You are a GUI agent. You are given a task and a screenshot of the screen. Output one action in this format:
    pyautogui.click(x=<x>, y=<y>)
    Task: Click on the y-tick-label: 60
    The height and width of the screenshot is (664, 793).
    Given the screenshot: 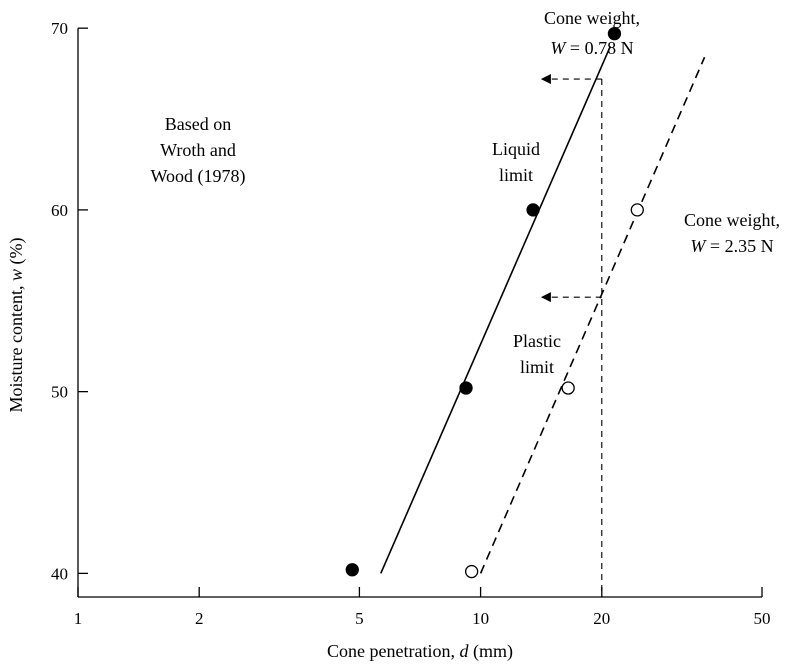 What is the action you would take?
    pyautogui.click(x=59, y=210)
    